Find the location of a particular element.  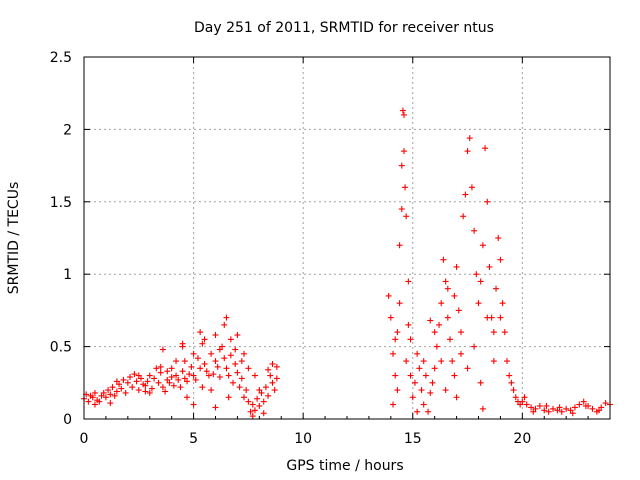

x-tick-label: 15 is located at coordinates (413, 439).